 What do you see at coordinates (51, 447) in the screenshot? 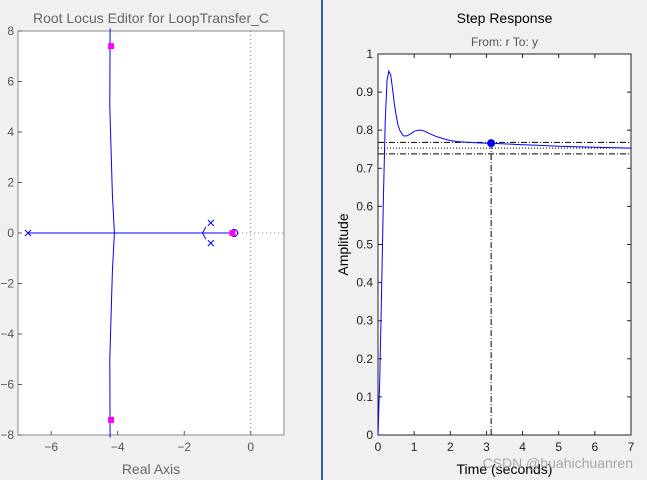
I see `x-tick-label: −6` at bounding box center [51, 447].